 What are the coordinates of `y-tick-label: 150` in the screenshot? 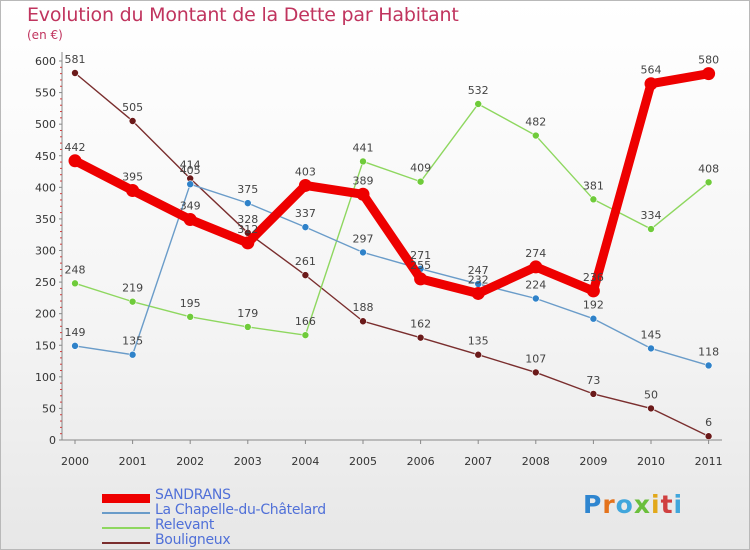 It's located at (45, 345).